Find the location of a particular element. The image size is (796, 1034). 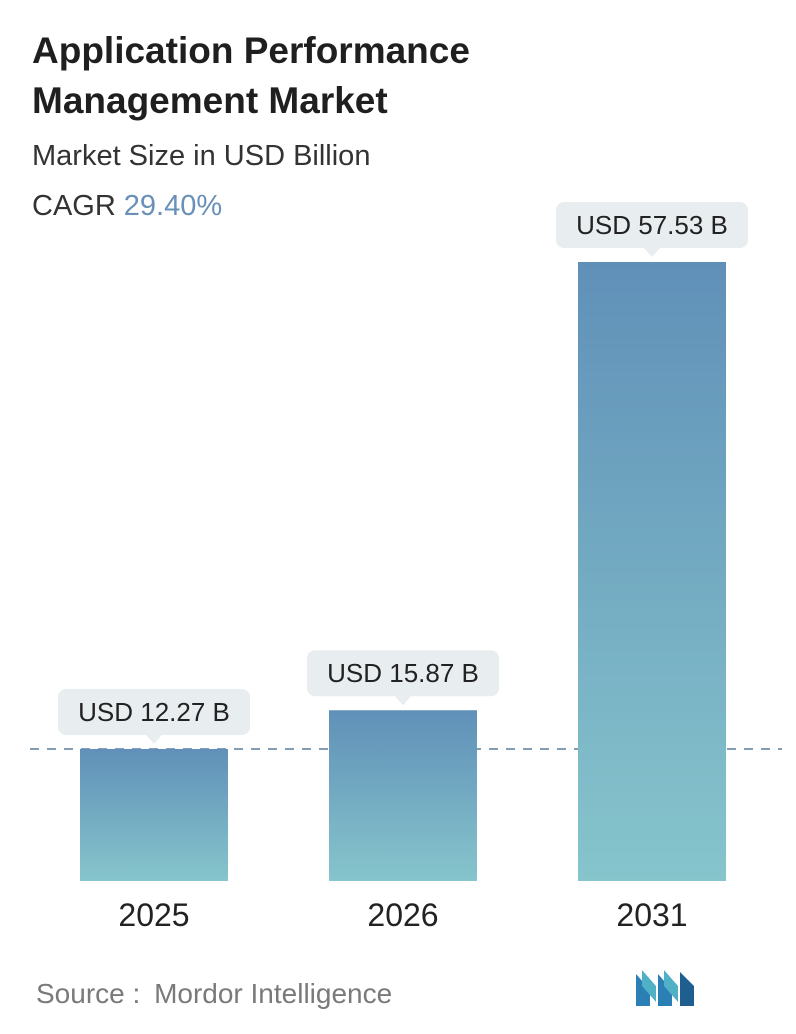

chart-title-line1: Application Performance is located at coordinates (251, 50).